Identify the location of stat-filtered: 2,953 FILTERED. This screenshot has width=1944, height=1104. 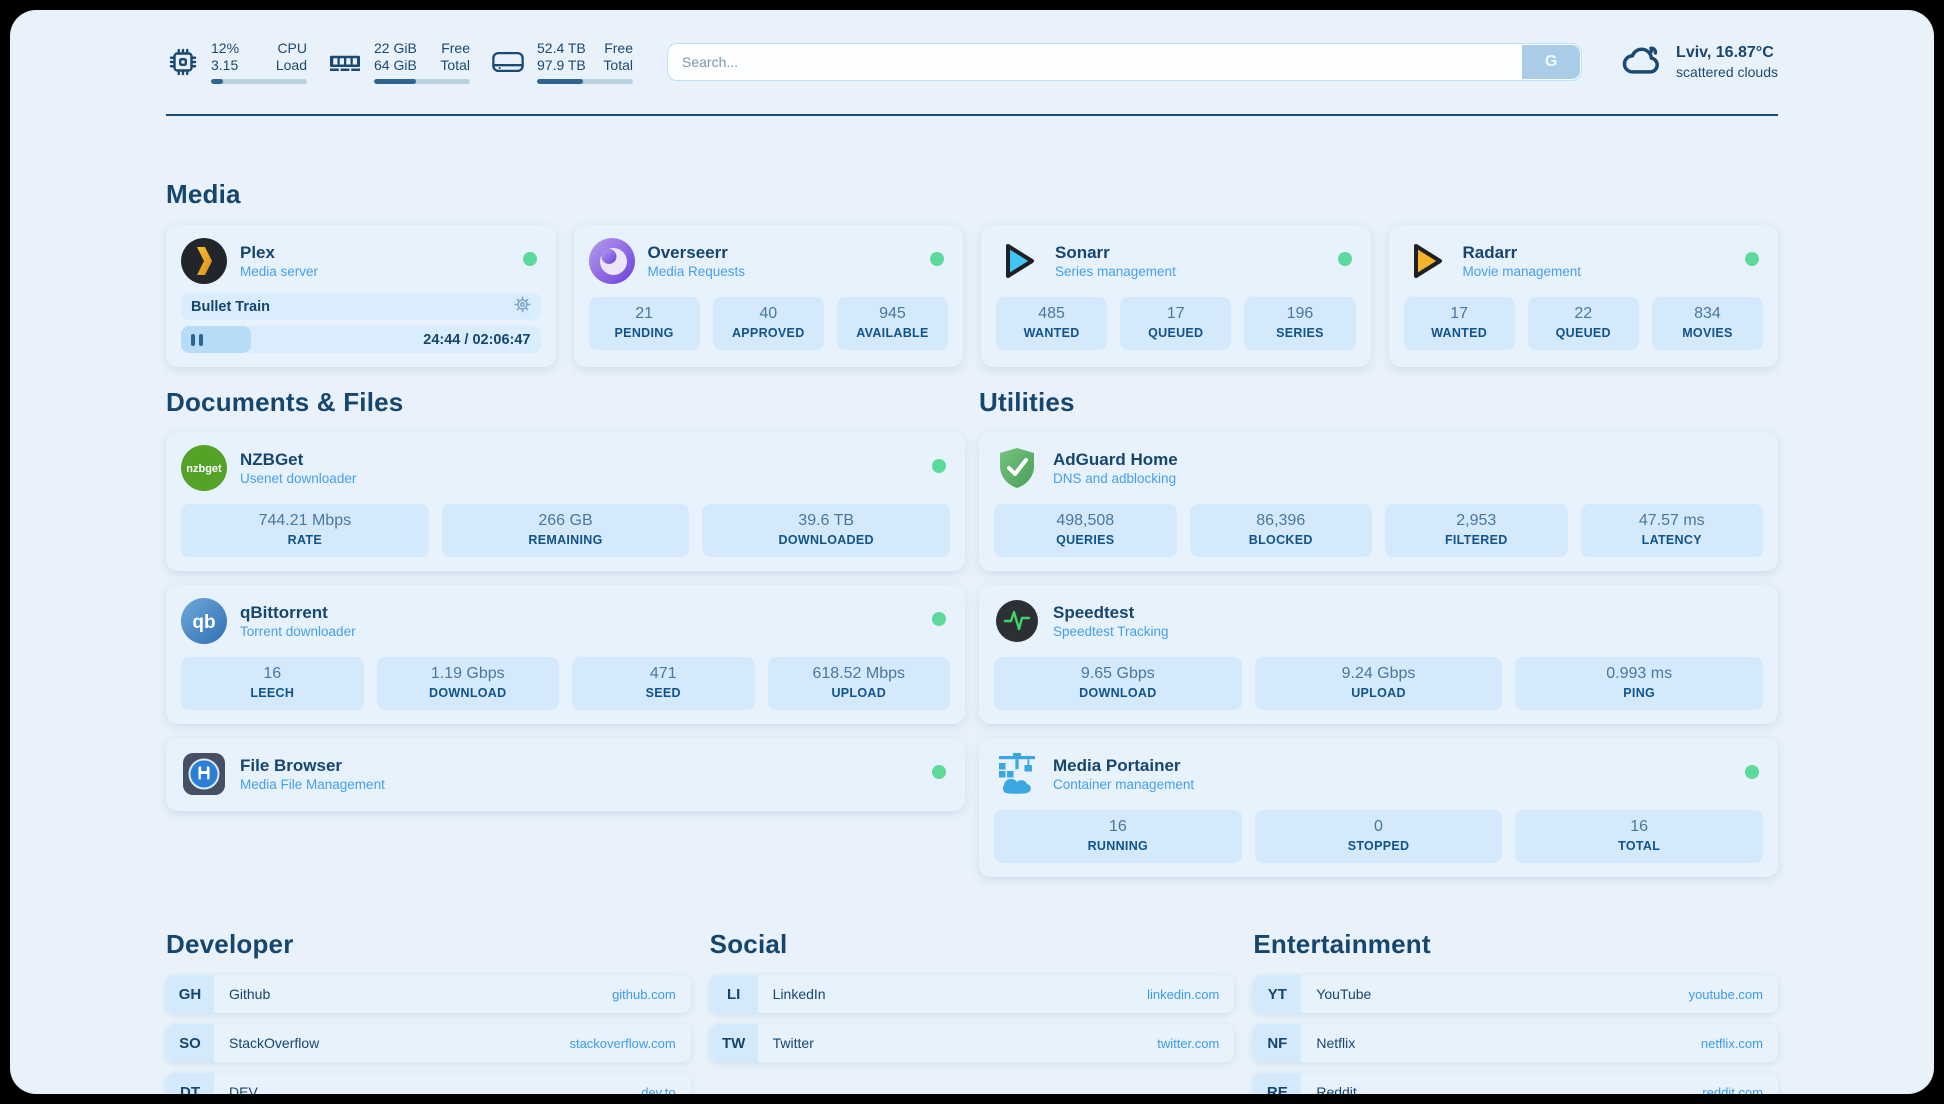
(1476, 530).